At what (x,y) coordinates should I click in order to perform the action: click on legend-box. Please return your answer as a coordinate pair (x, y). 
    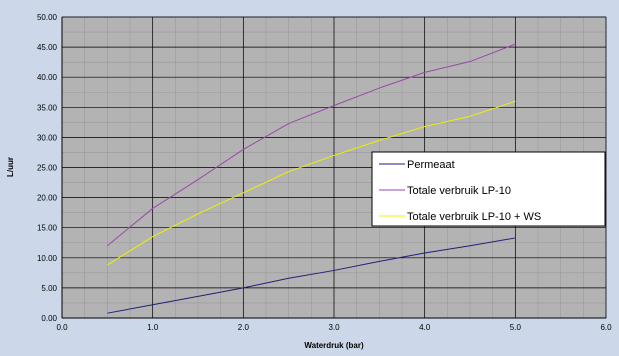
    Looking at the image, I should click on (488, 189).